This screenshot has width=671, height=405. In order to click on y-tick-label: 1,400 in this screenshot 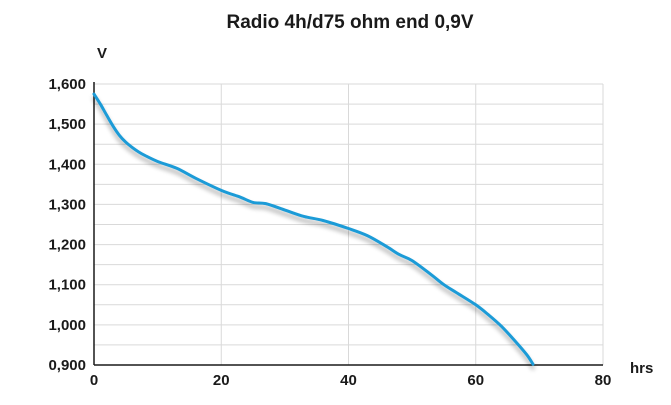, I will do `click(67, 164)`.